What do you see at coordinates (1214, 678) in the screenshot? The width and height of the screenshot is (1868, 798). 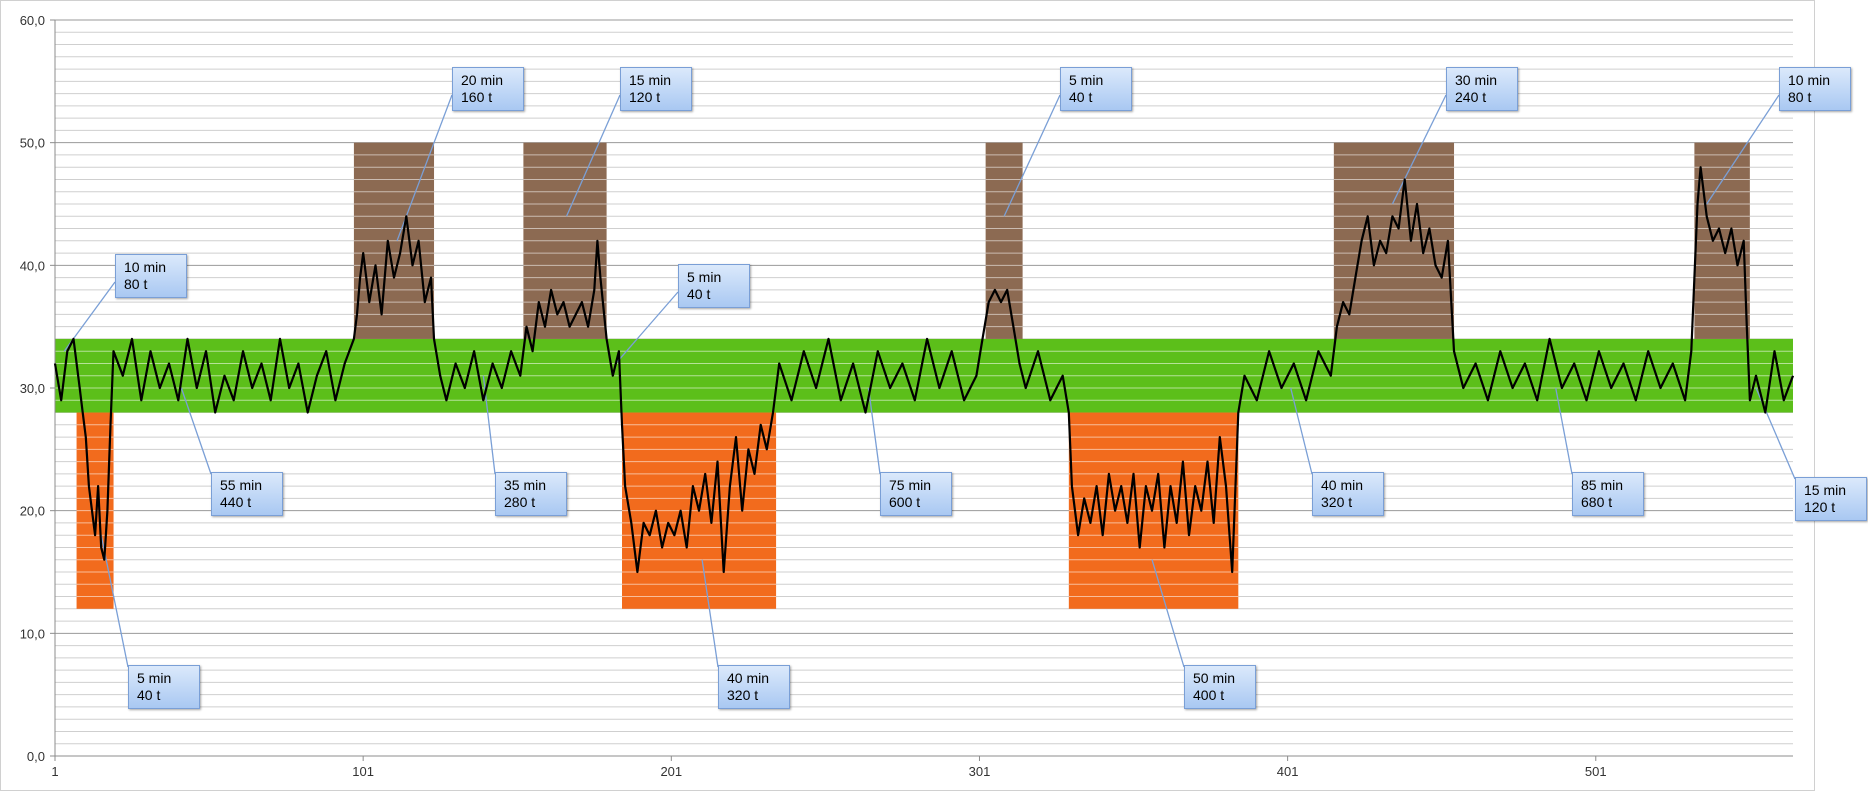 I see `callout-duration: 50 min` at bounding box center [1214, 678].